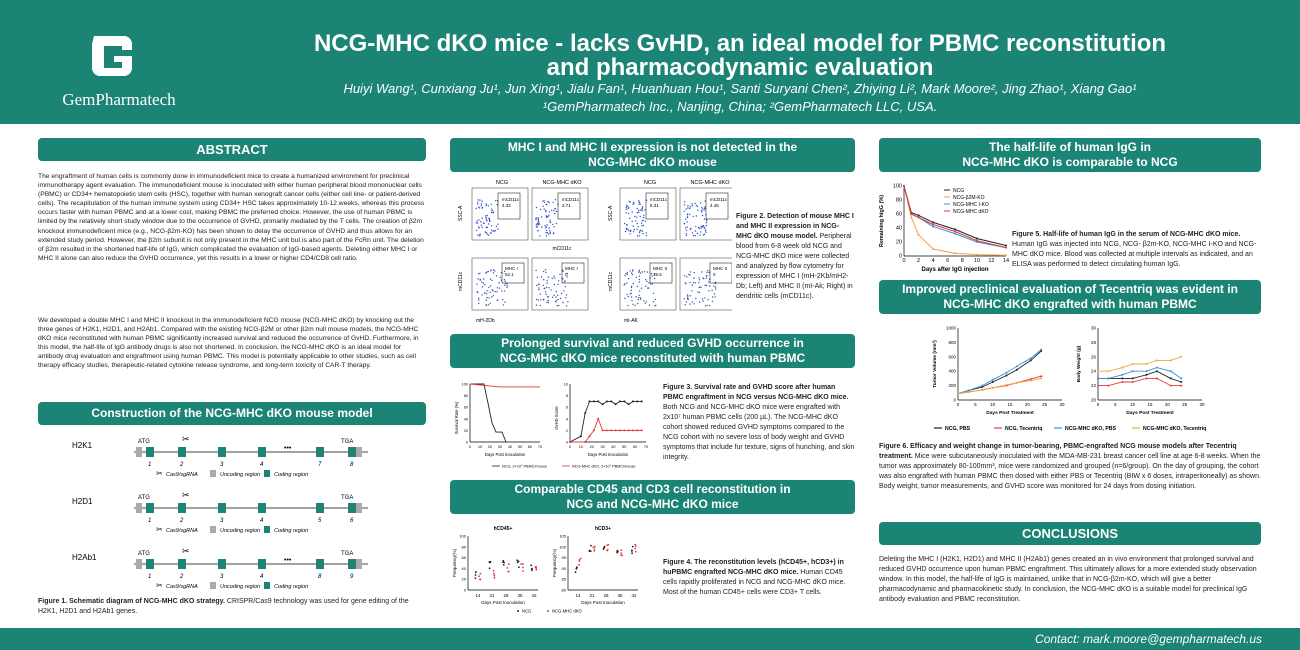 This screenshot has height=650, width=1300. Describe the element at coordinates (592, 595) in the screenshot. I see `x-tick-label: 21` at that location.